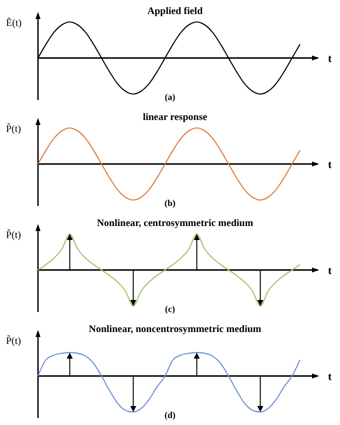 The image size is (340, 425). I want to click on annotation: (b), so click(170, 203).